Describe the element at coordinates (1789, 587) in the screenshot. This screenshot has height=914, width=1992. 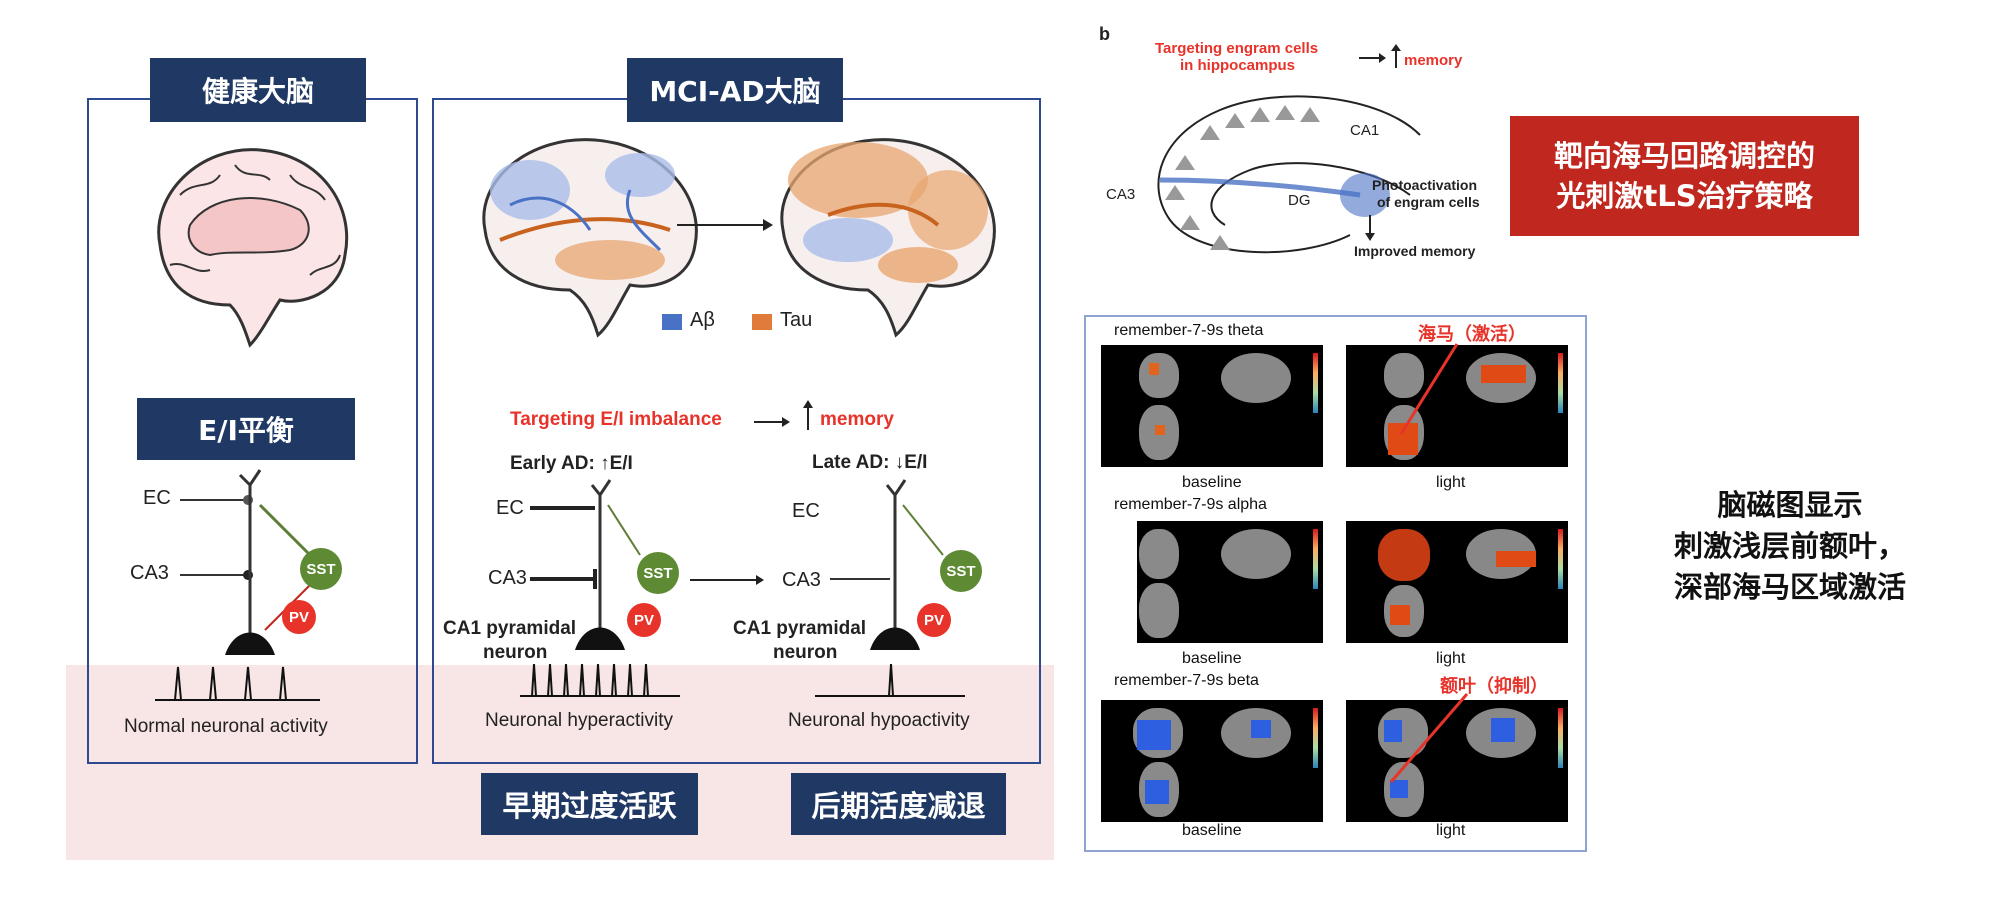
I see `meg-summary-line3: 深部海马区域激活` at that location.